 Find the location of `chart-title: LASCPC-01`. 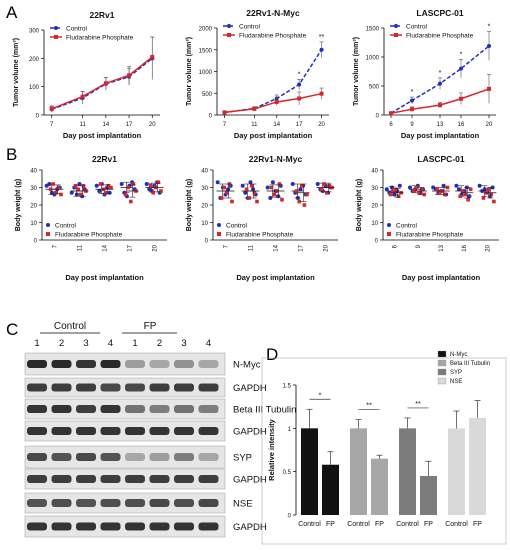

chart-title: LASCPC-01 is located at coordinates (441, 159).